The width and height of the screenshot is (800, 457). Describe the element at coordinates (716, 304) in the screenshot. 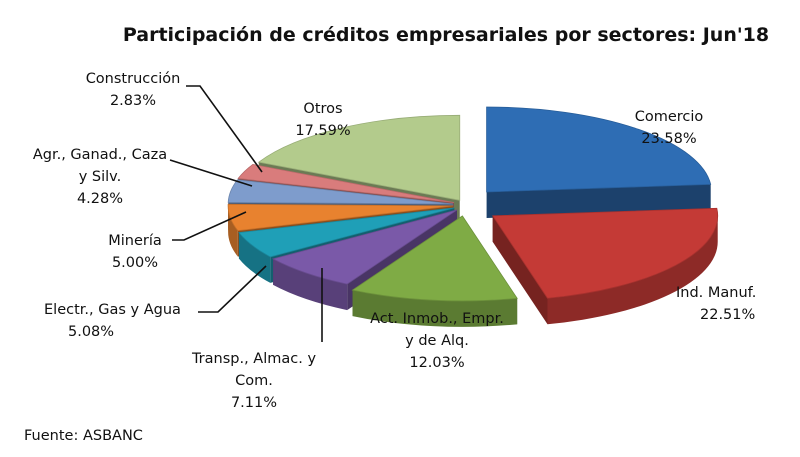

I see `slice-label: Ind. Manuf. 22.51%` at that location.